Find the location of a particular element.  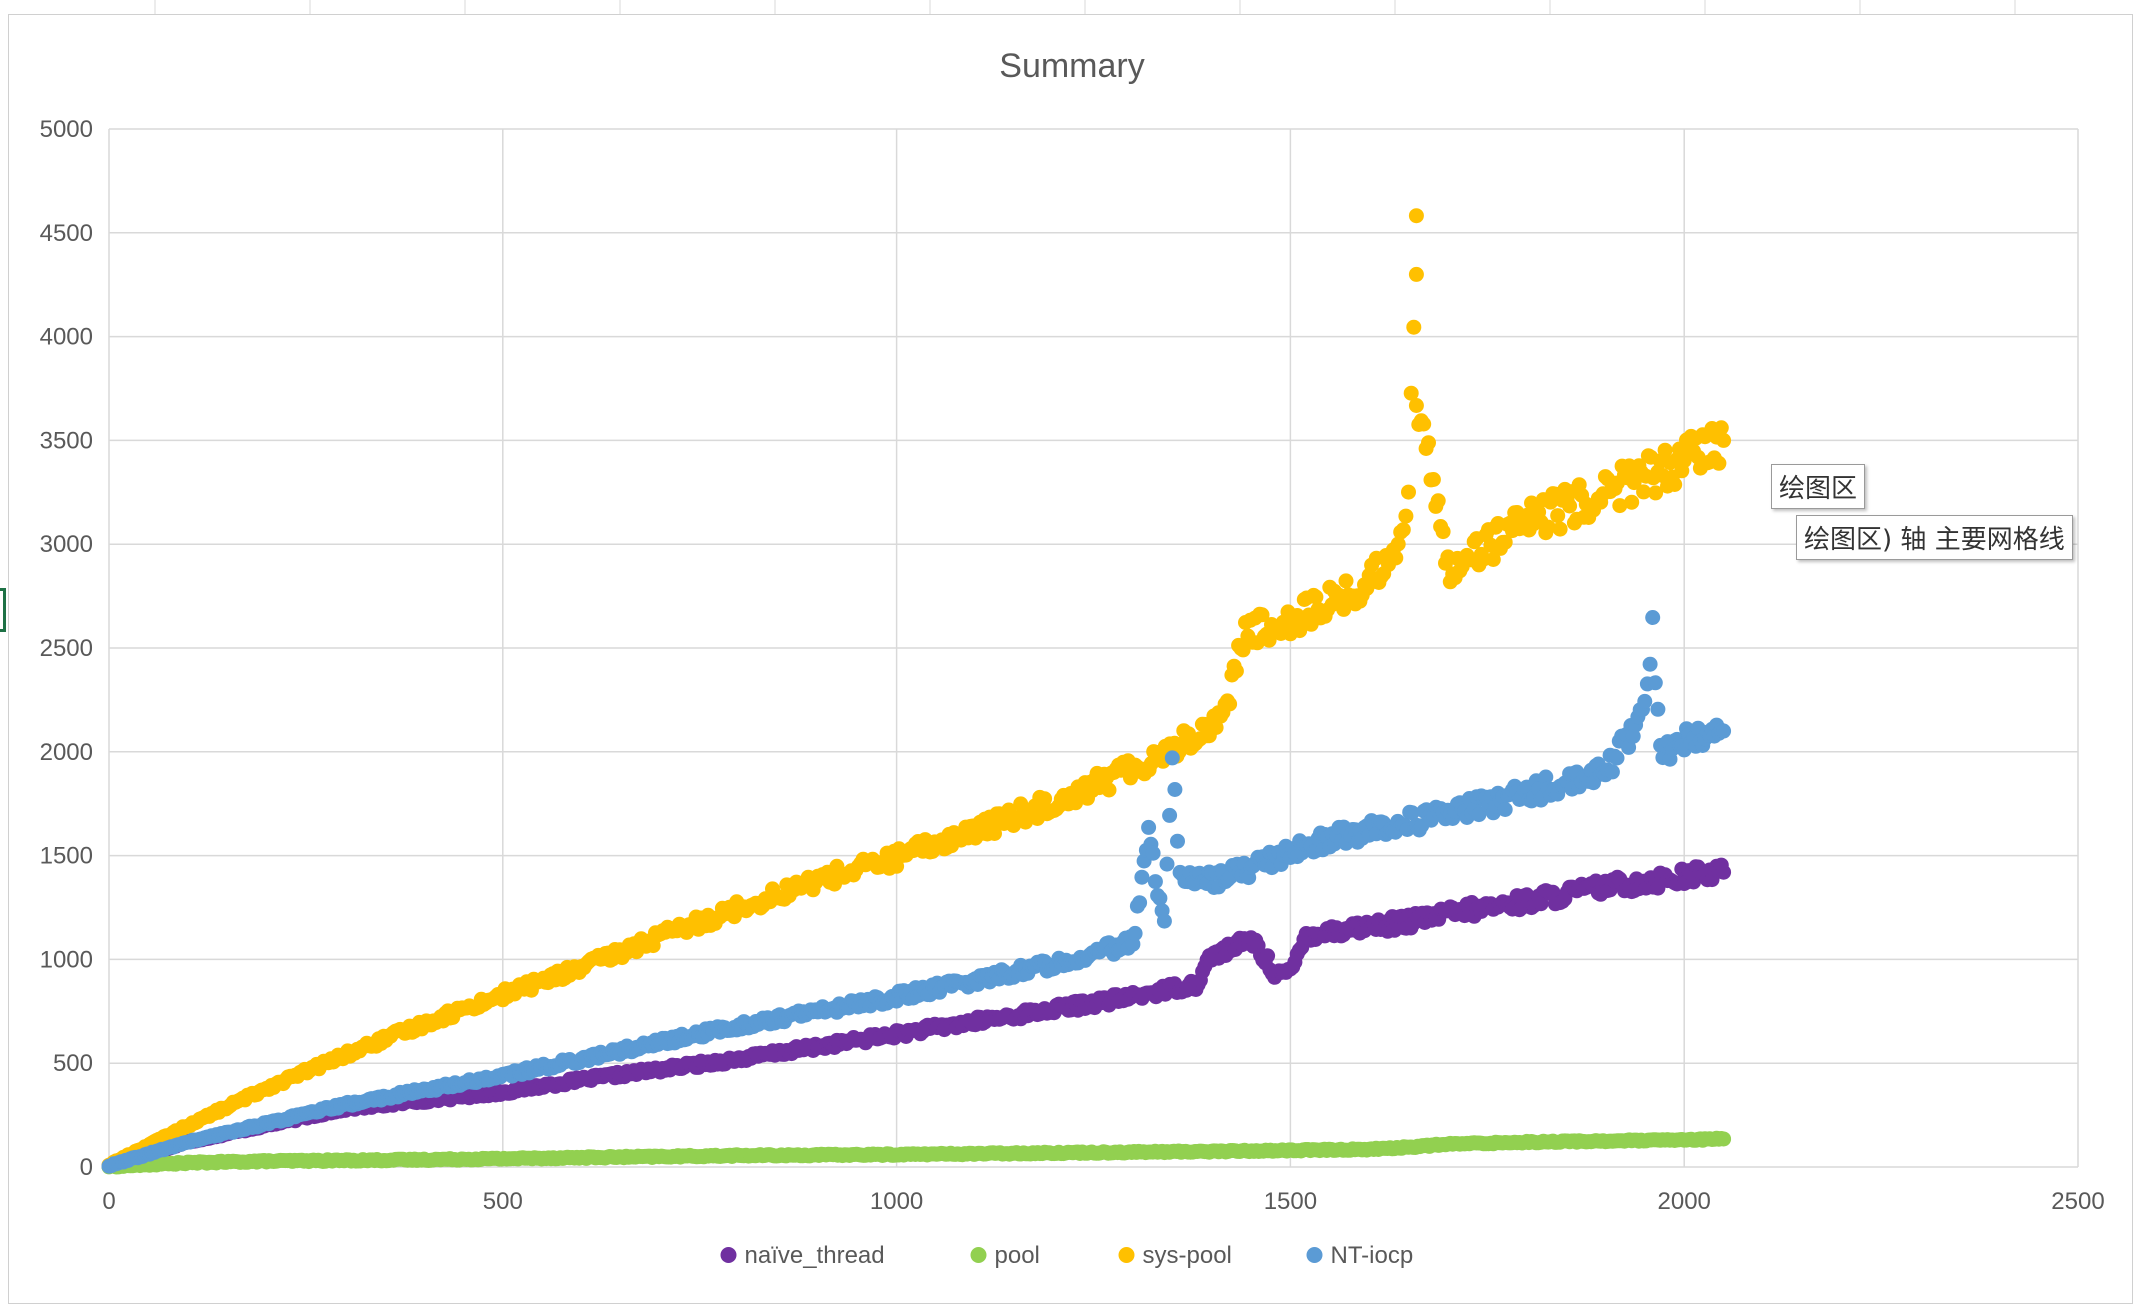

legend-item: sys-pool is located at coordinates (1175, 1255).